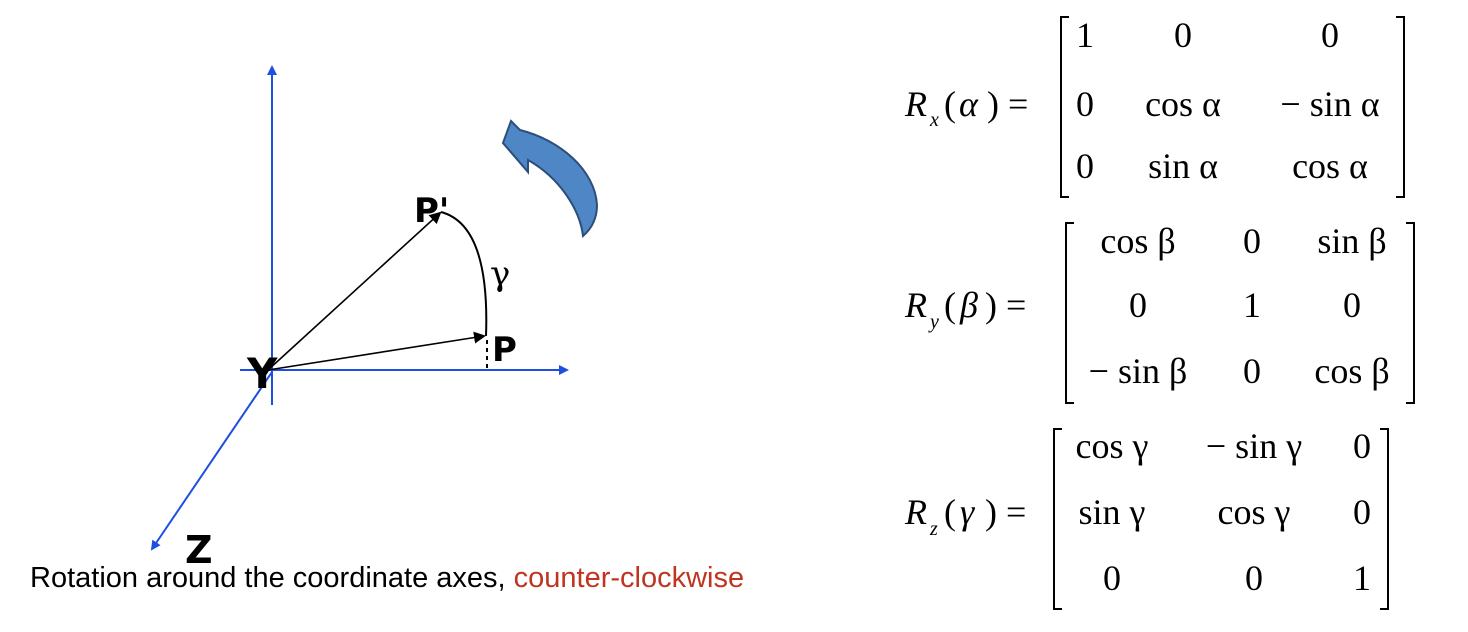 This screenshot has width=1468, height=632. Describe the element at coordinates (1112, 512) in the screenshot. I see `matrix-rz-cell: sin γ` at that location.